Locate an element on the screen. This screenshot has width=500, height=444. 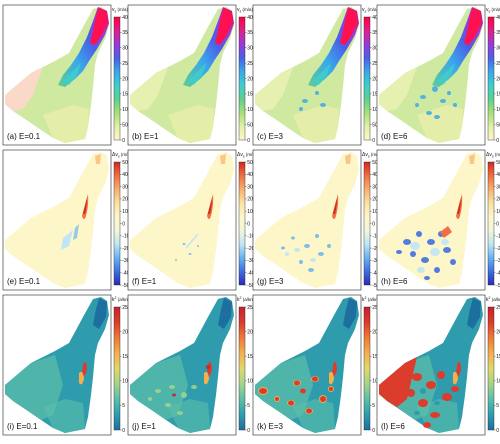
panel-label: (c) E=3 is located at coordinates (270, 136).